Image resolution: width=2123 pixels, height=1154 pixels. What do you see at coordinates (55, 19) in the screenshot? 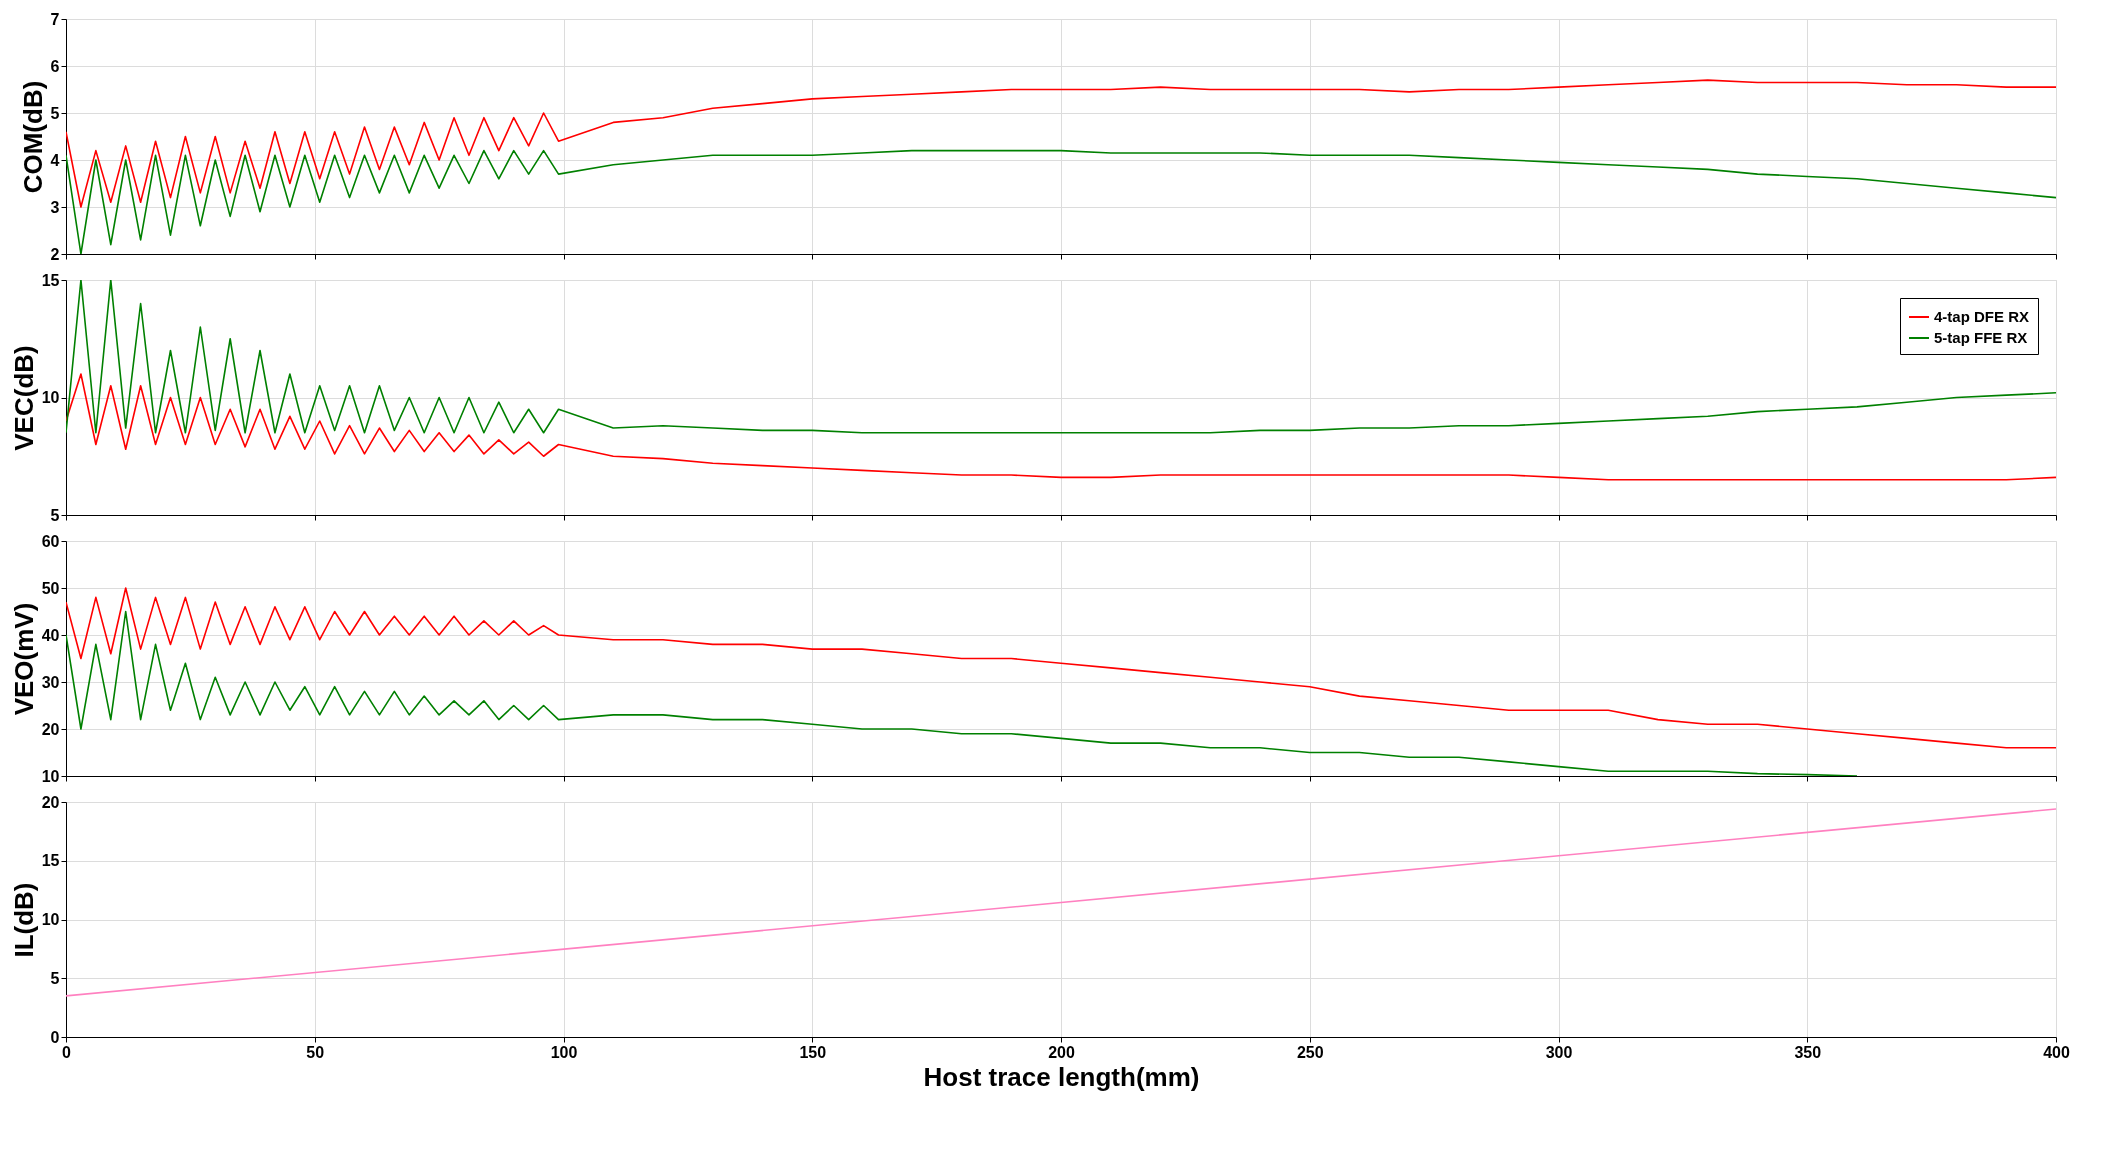
I see `y-tick-label: 7` at bounding box center [55, 19].